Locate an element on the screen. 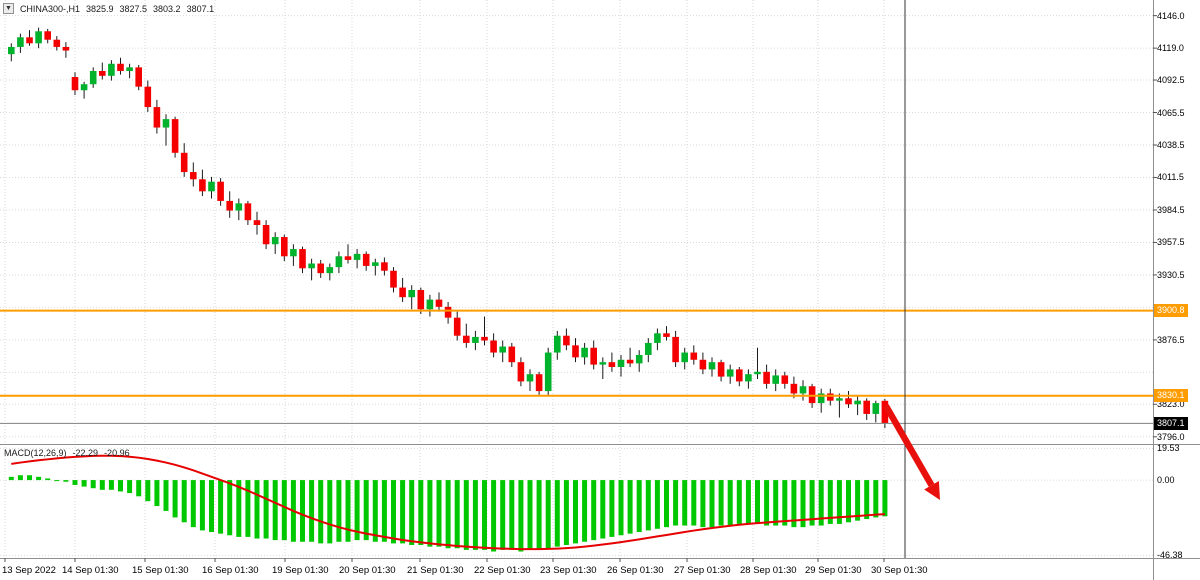 Image resolution: width=1200 pixels, height=580 pixels. price-axis-label: 3930.5 is located at coordinates (1171, 274).